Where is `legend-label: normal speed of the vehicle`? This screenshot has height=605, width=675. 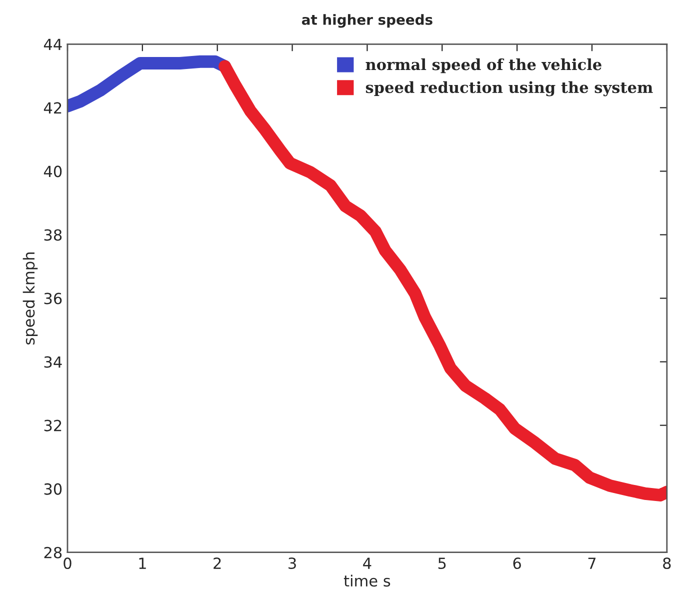 legend-label: normal speed of the vehicle is located at coordinates (484, 66).